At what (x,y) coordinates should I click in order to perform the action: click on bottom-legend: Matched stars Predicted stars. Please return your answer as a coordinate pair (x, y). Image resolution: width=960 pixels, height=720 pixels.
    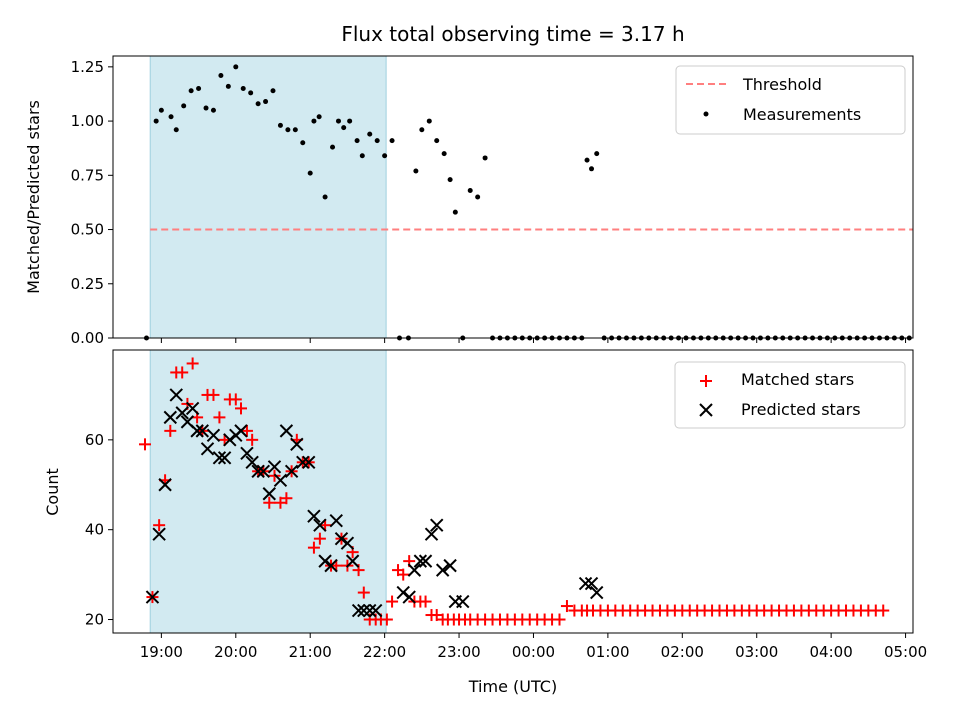
    Looking at the image, I should click on (790, 395).